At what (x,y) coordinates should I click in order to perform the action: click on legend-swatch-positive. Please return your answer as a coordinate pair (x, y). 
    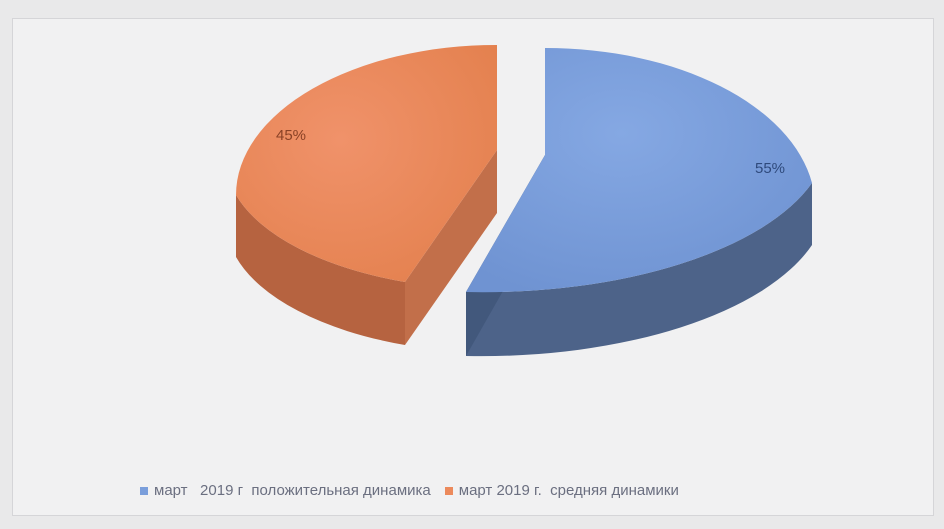
    Looking at the image, I should click on (144, 490).